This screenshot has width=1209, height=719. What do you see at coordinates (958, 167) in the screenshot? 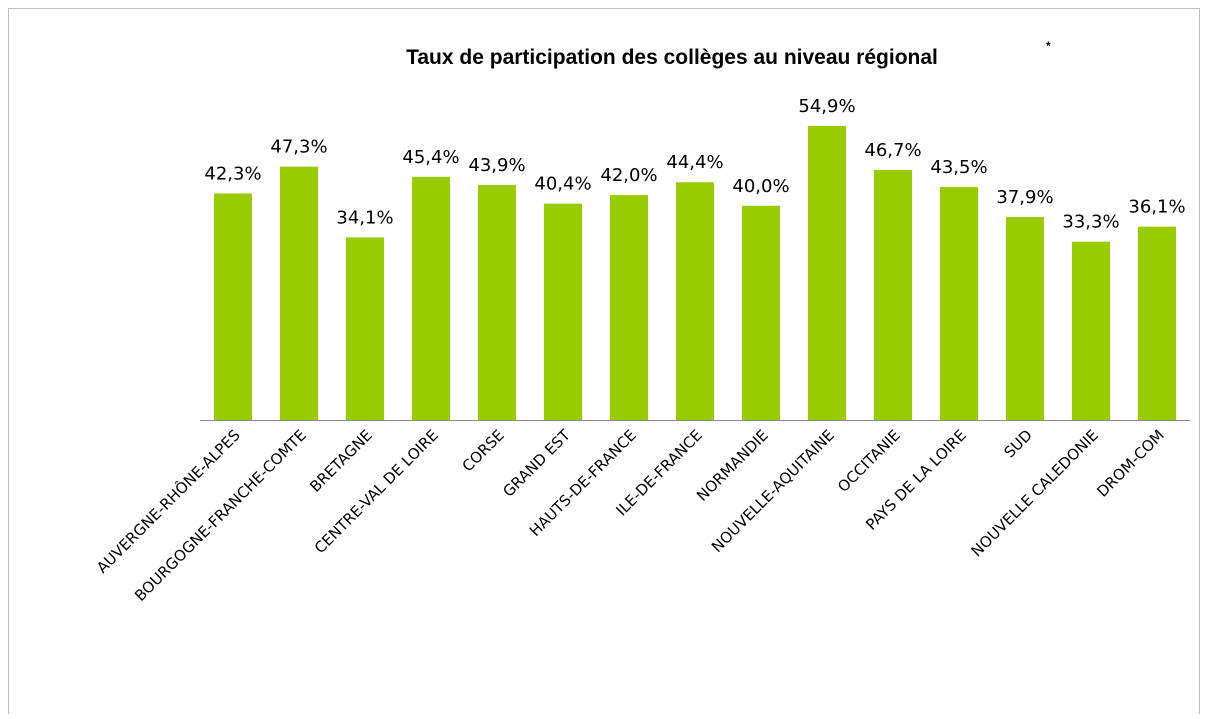
I see `value-label: 43,5%` at bounding box center [958, 167].